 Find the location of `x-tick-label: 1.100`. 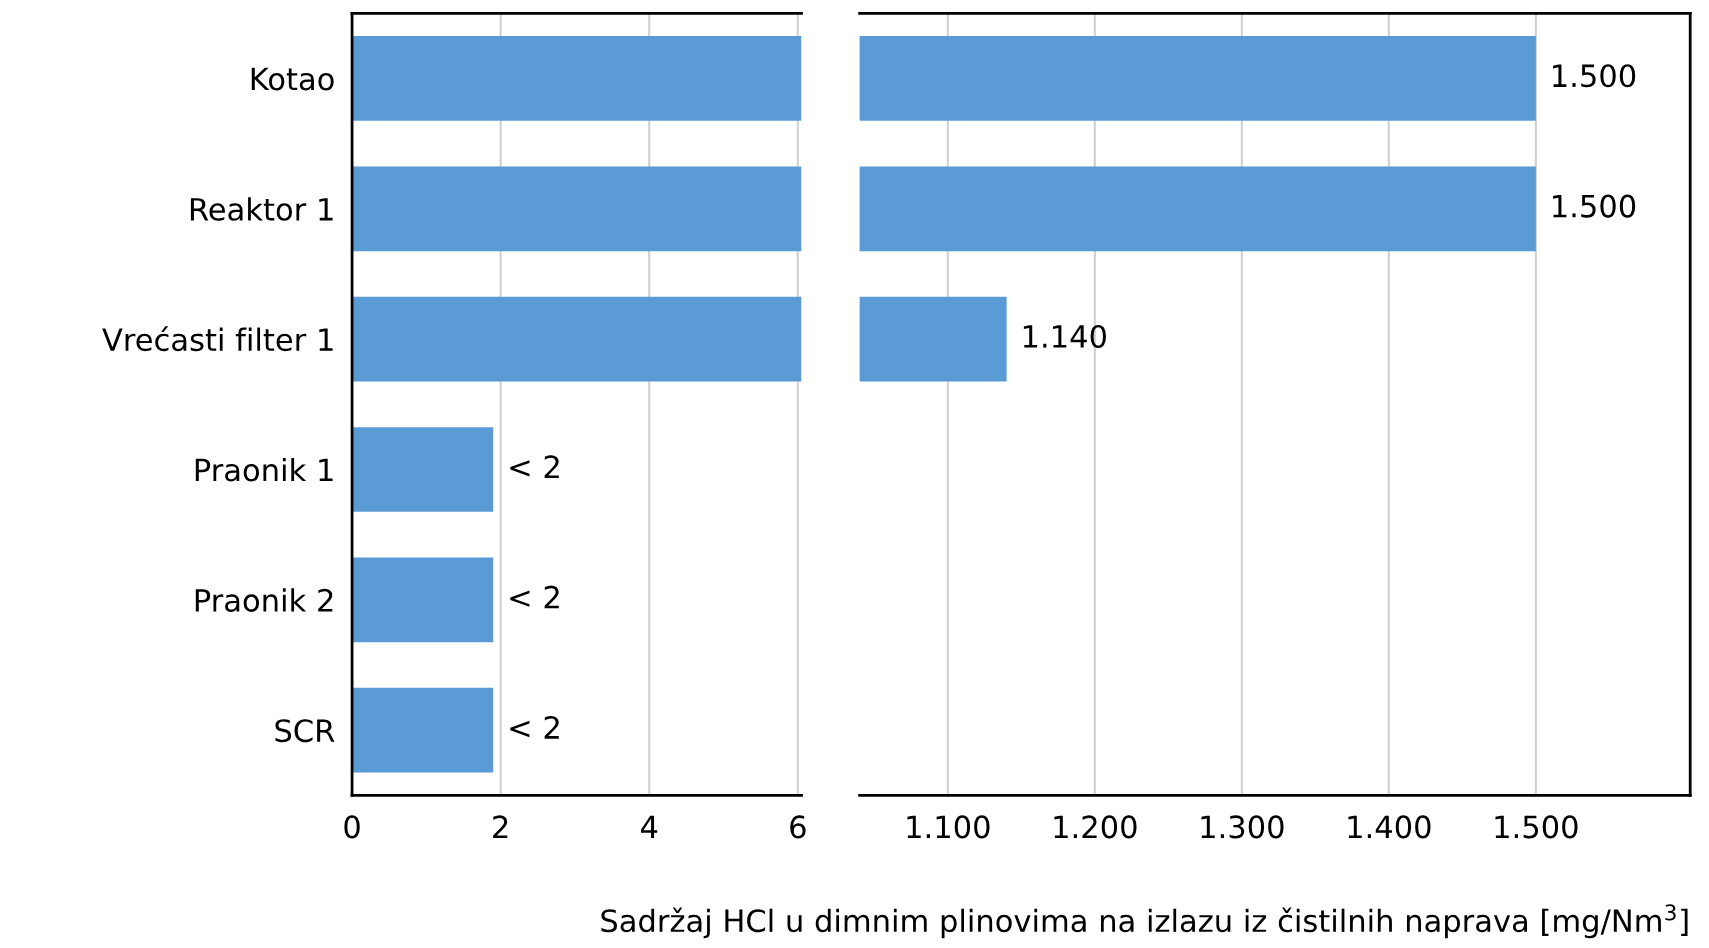

x-tick-label: 1.100 is located at coordinates (948, 827).